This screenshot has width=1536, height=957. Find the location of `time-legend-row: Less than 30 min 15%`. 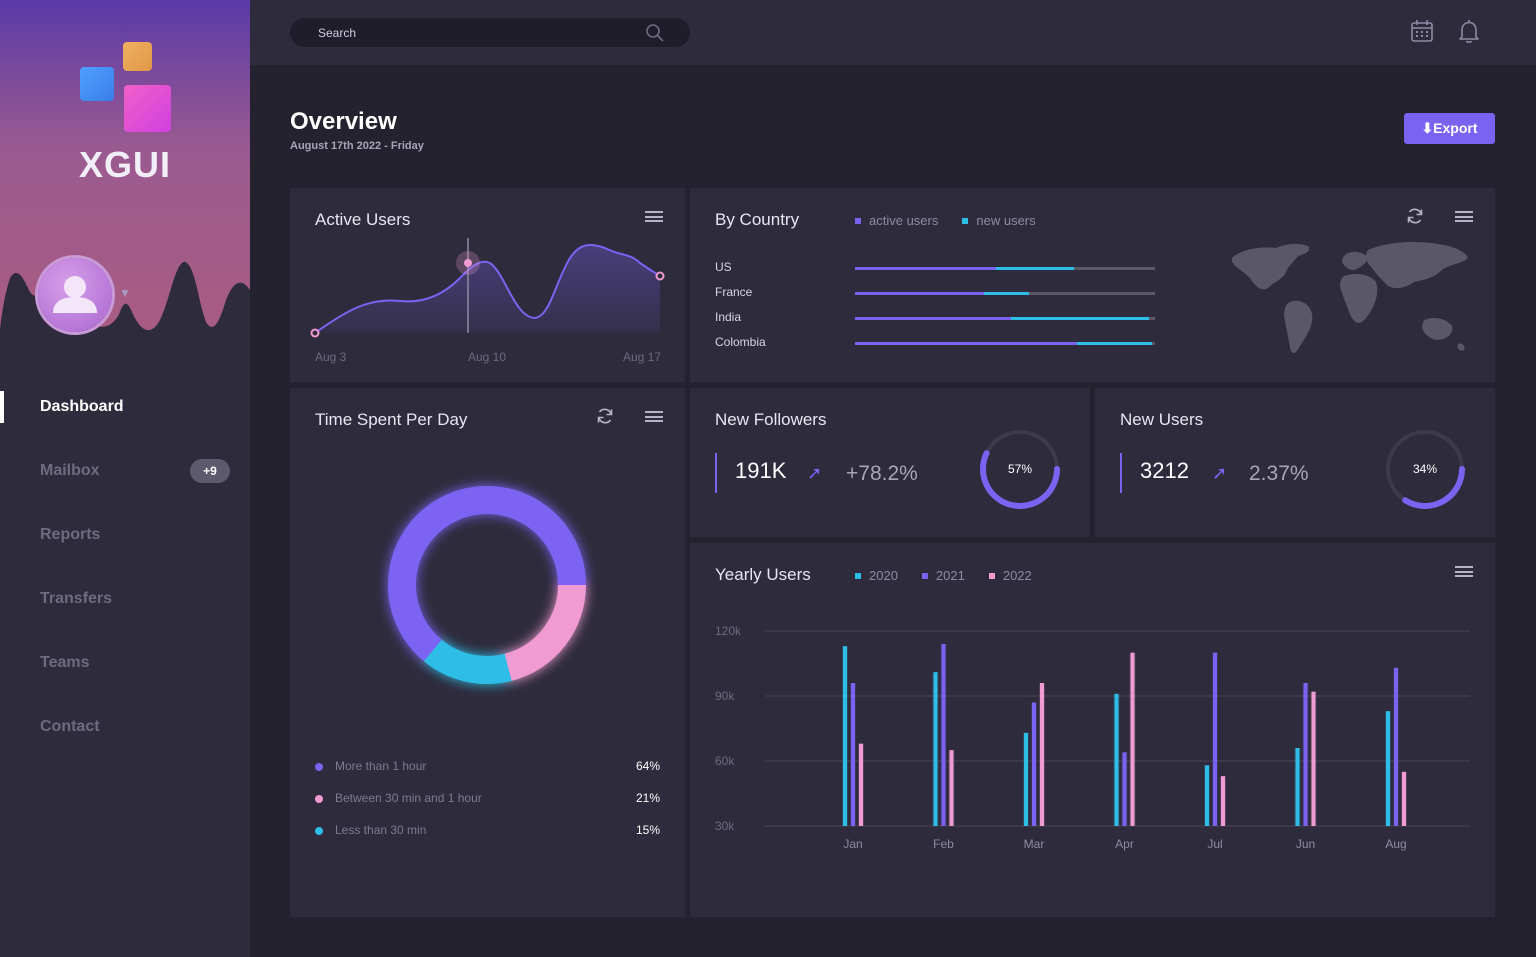

time-legend-row: Less than 30 min 15% is located at coordinates (487, 832).